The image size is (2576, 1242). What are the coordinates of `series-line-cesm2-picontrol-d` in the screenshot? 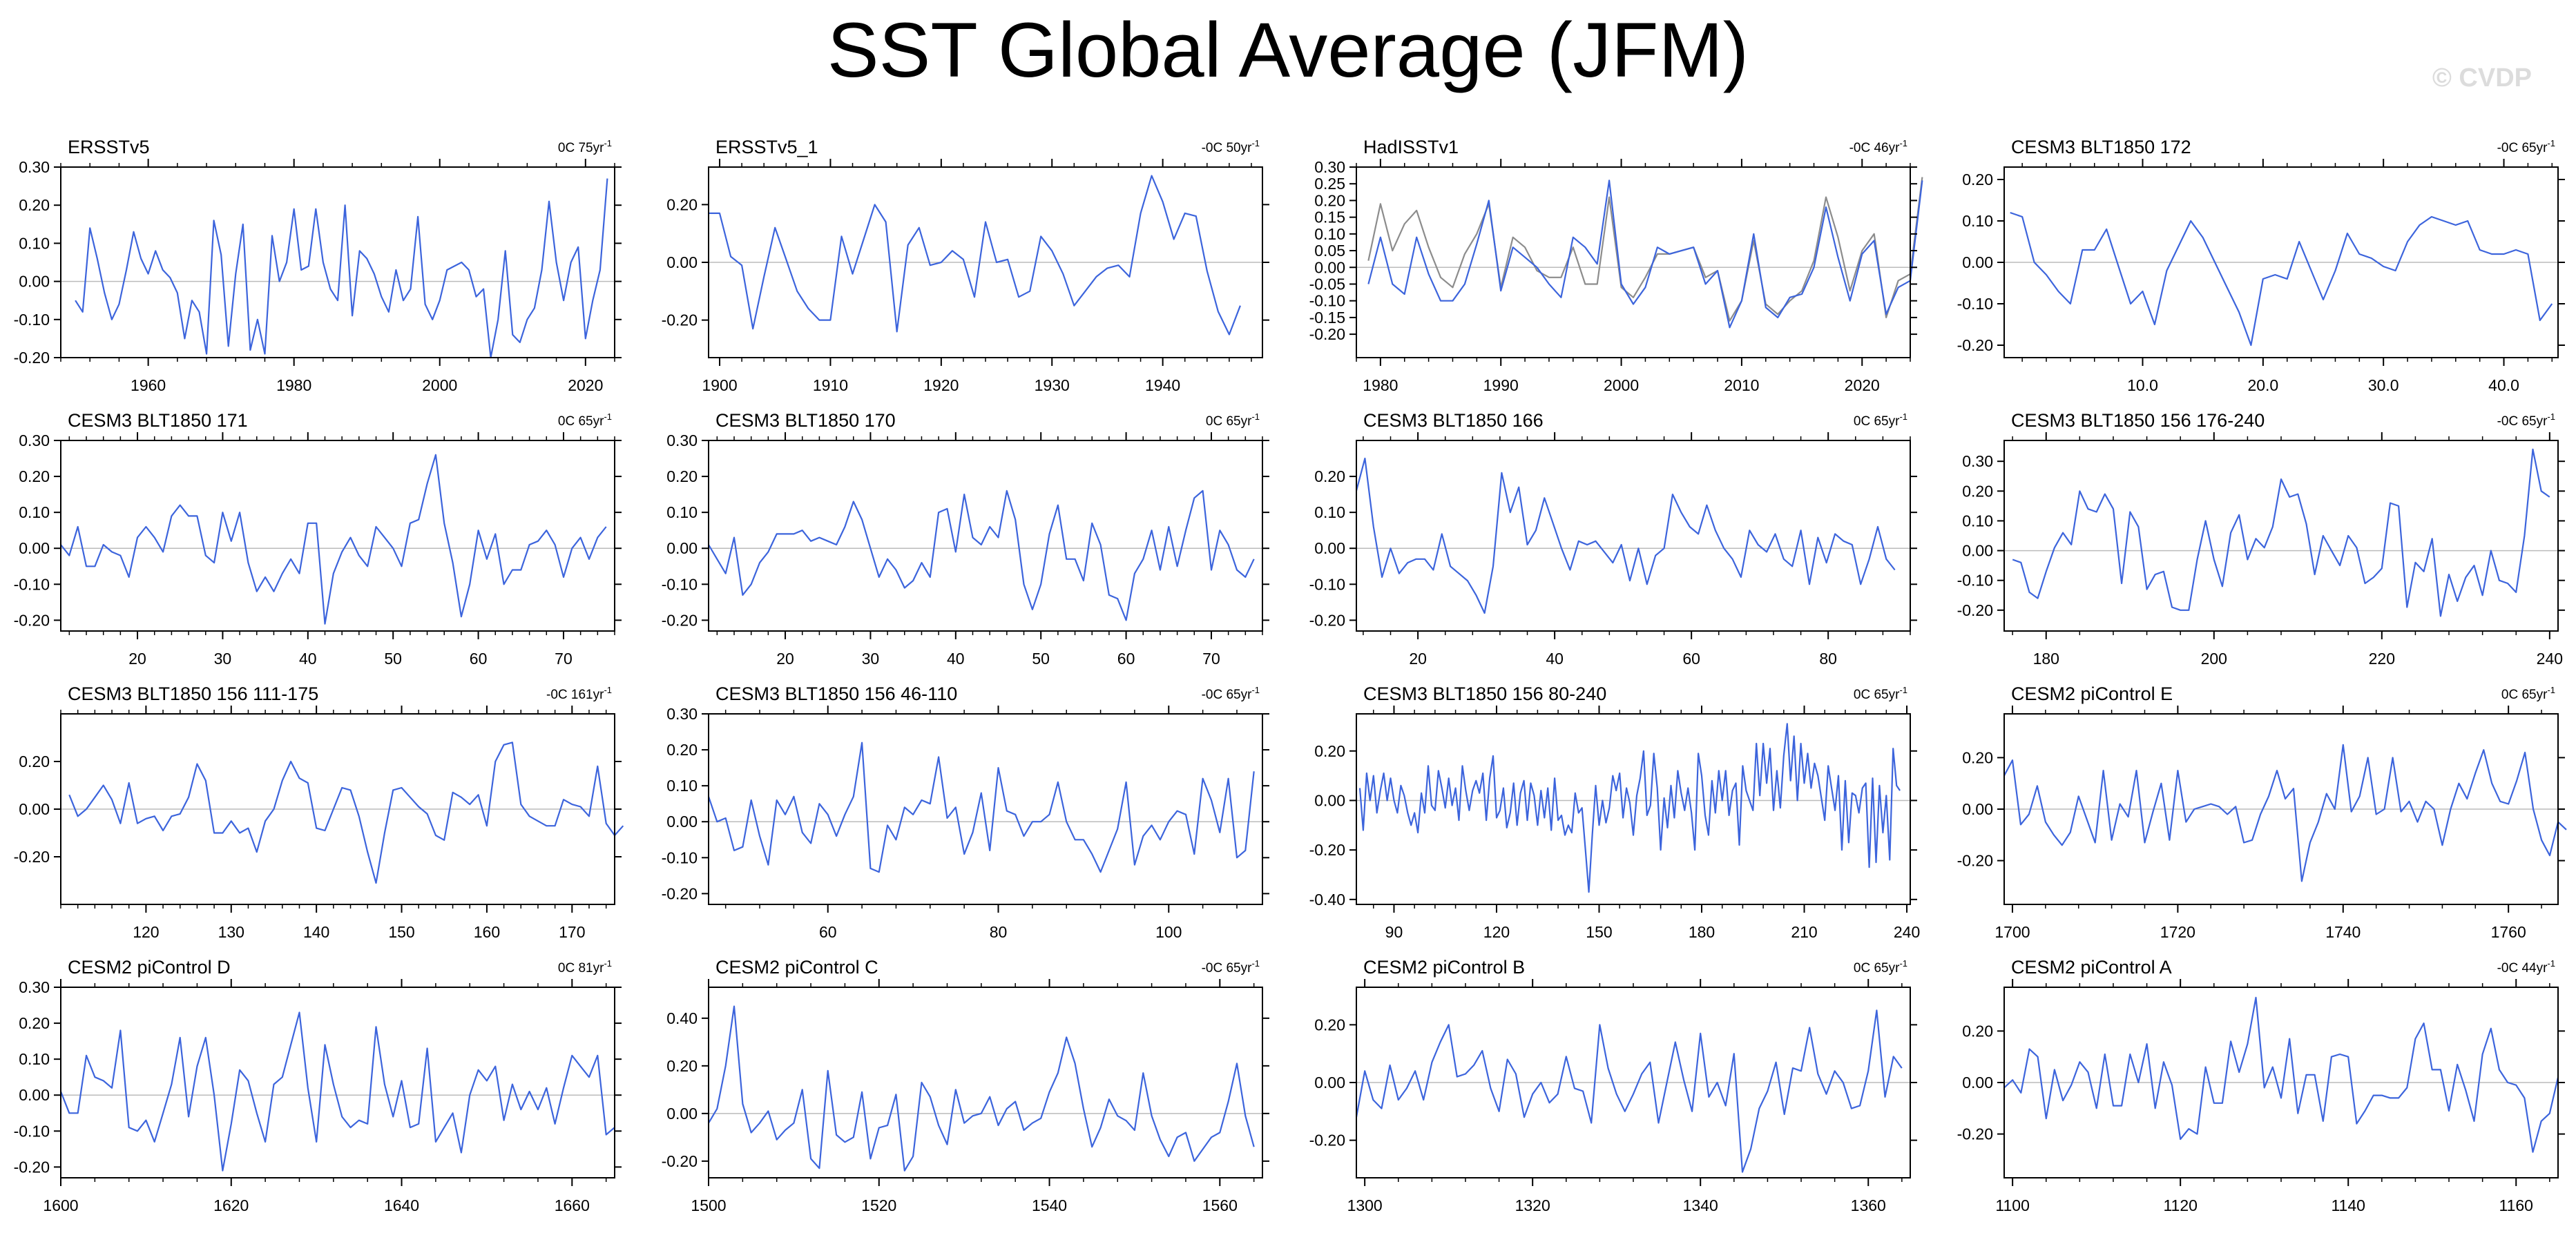 It's located at (337, 1091).